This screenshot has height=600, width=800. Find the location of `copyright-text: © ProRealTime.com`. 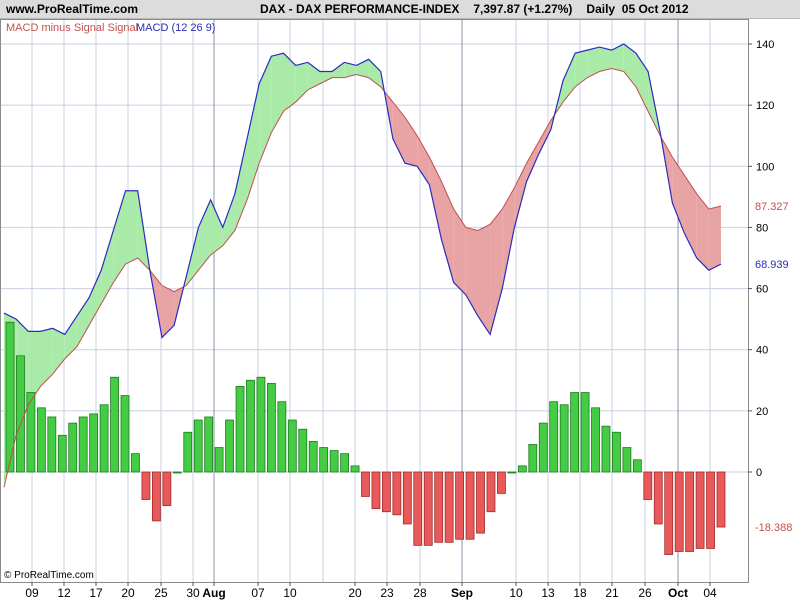

copyright-text: © ProRealTime.com is located at coordinates (49, 575).